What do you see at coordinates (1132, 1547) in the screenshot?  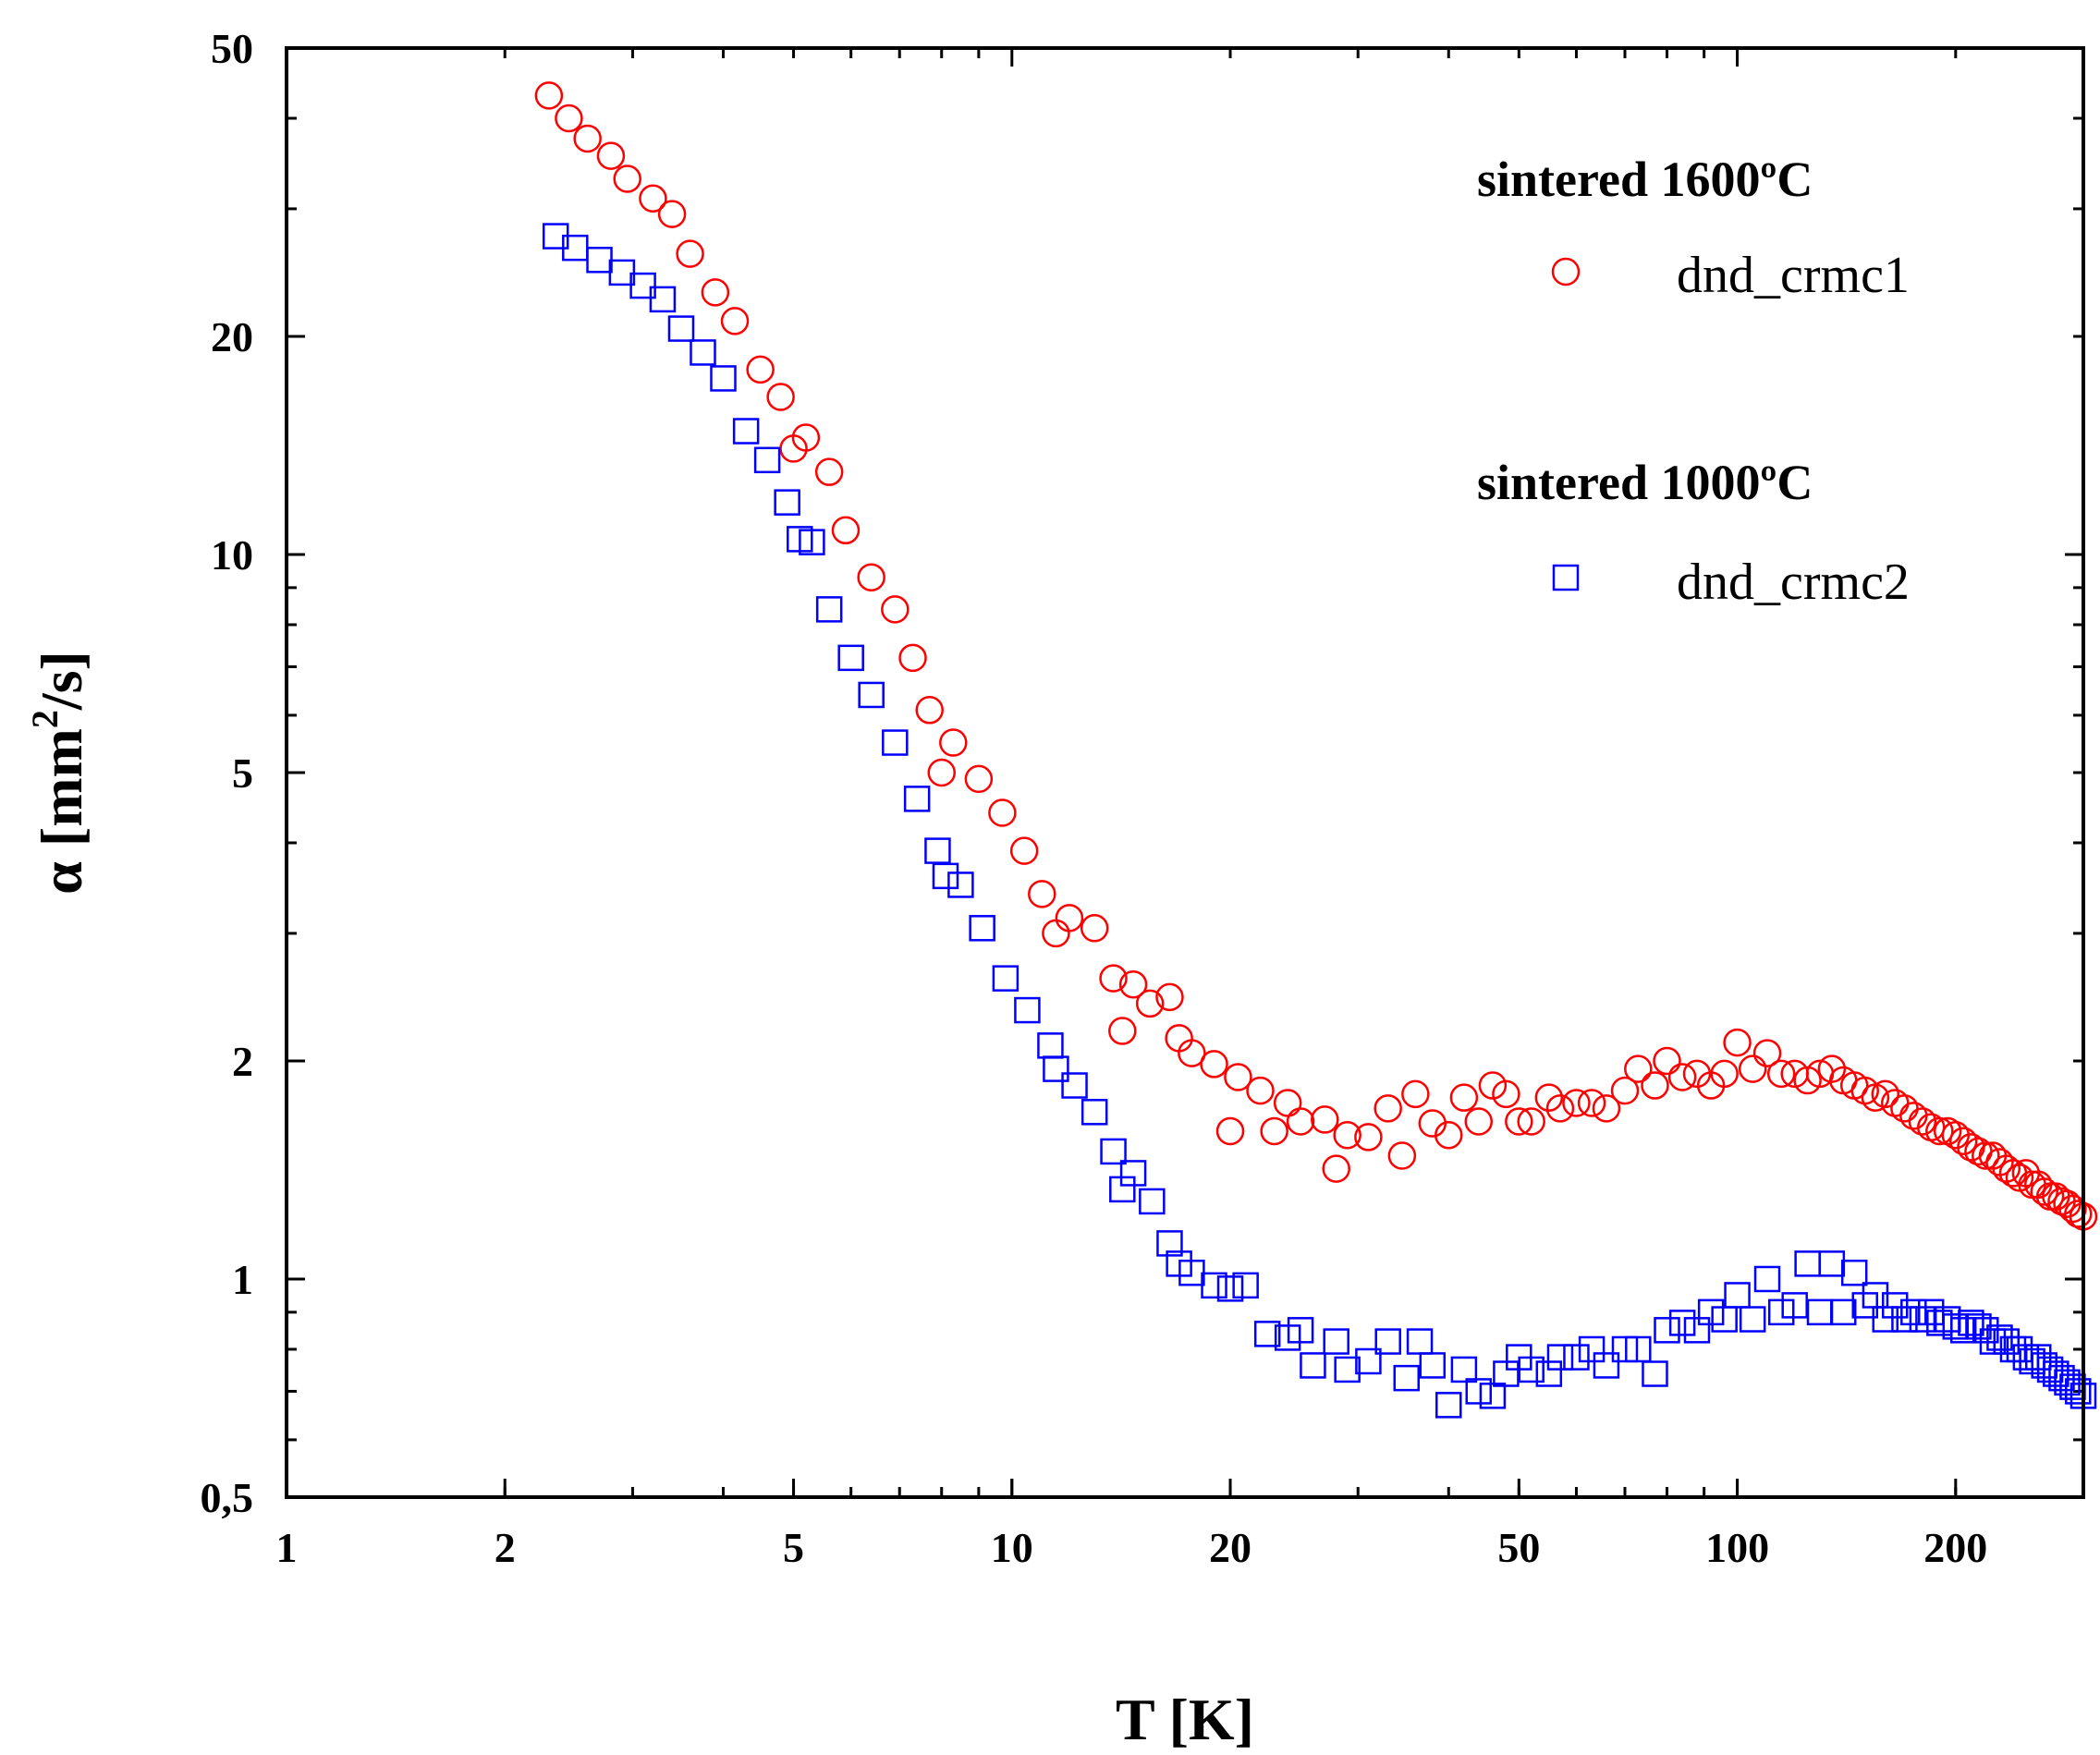 I see `x-axis-tick-labels: 1 2 5 10 20 50 100 200` at bounding box center [1132, 1547].